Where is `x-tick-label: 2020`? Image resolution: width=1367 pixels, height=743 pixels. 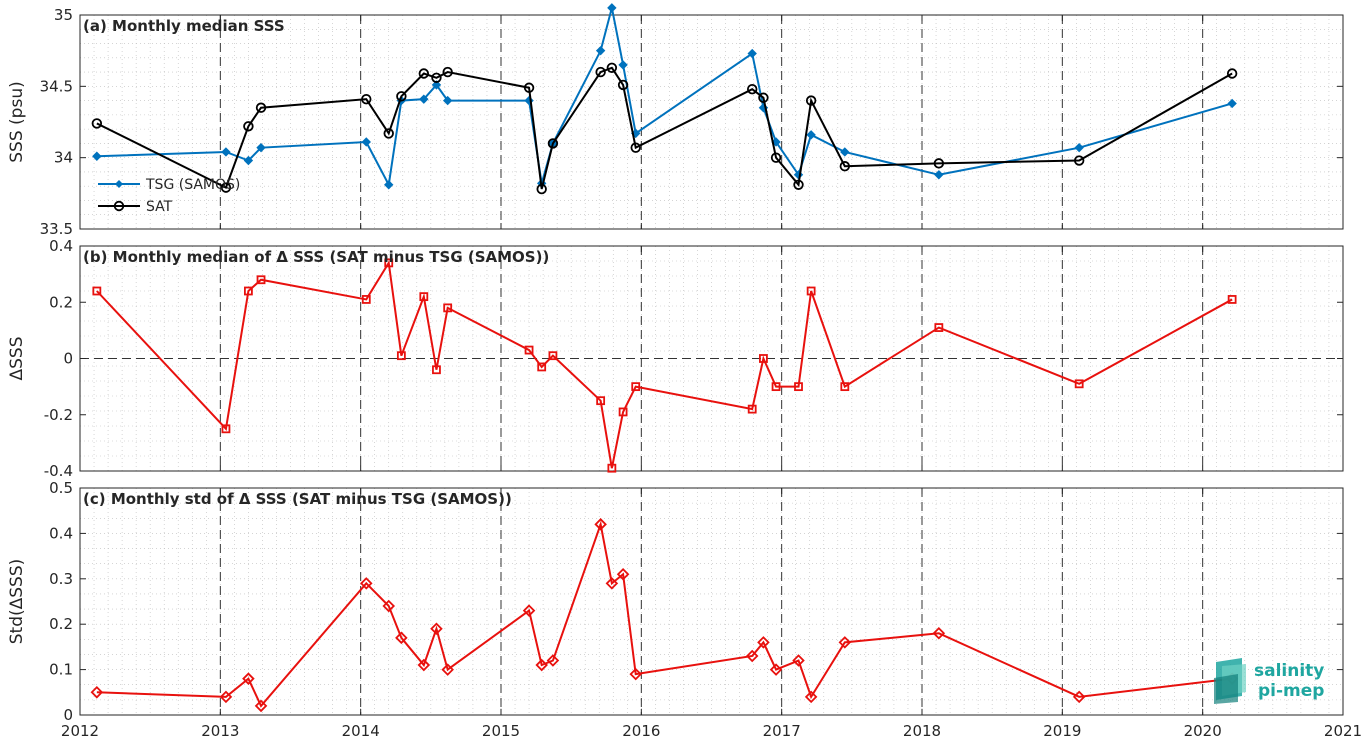 x-tick-label: 2020 is located at coordinates (1203, 731).